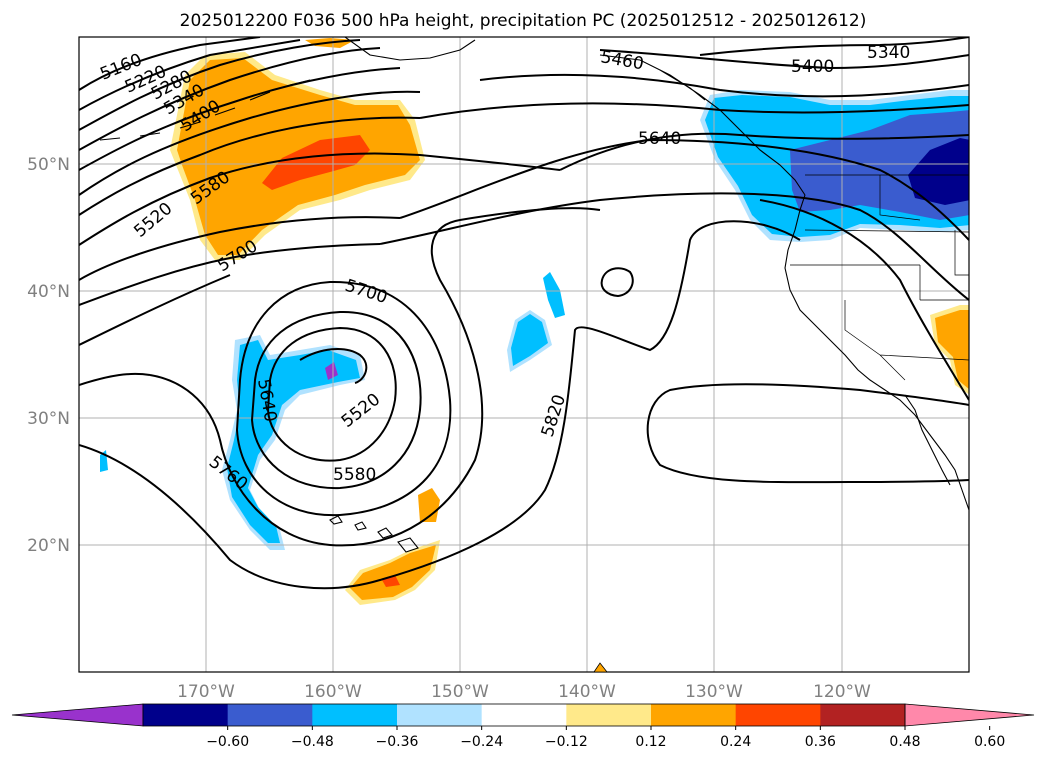 This screenshot has height=765, width=1047. I want to click on contour-label-5400-ne: 5400, so click(812, 67).